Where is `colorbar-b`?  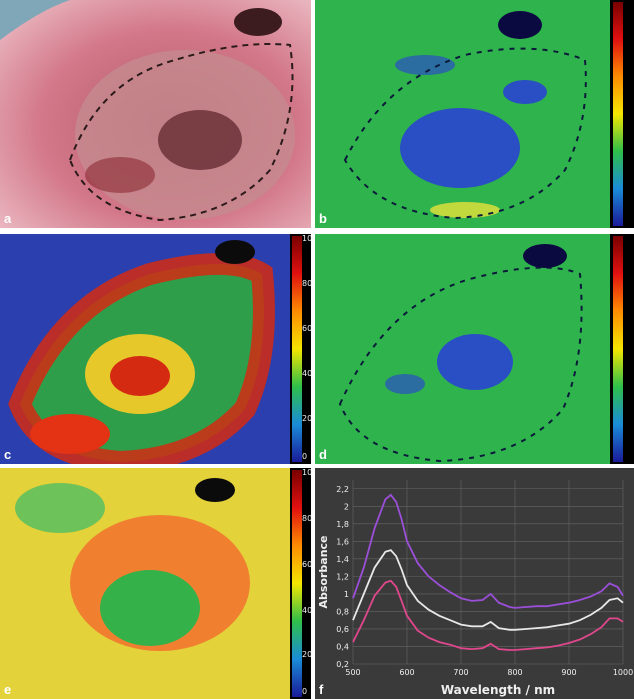
colorbar-b is located at coordinates (618, 114).